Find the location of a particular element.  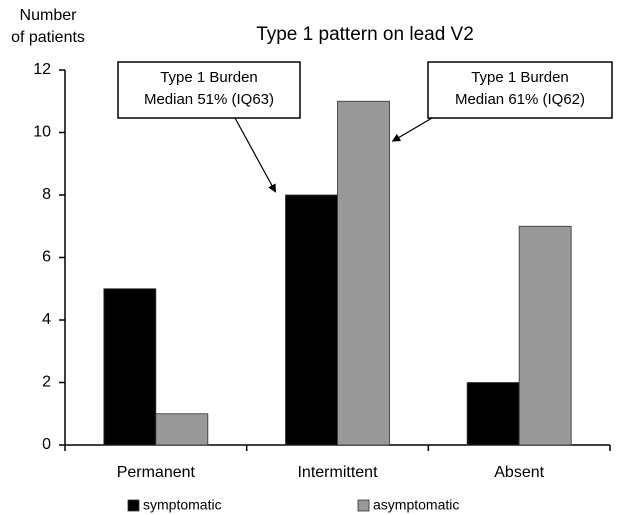

y-axis-label: Number is located at coordinates (49, 15).